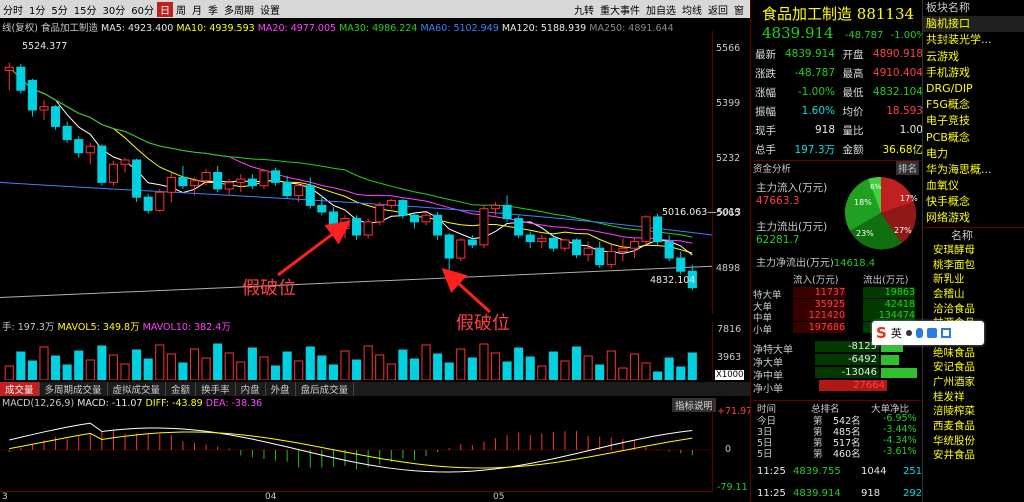 Image resolution: width=1024 pixels, height=502 pixels. What do you see at coordinates (937, 153) in the screenshot?
I see `sector-item: 电力` at bounding box center [937, 153].